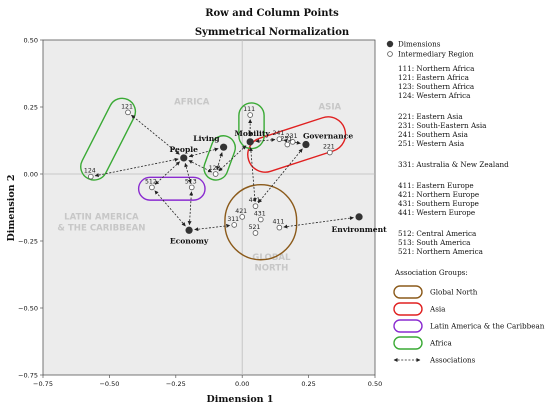 The image size is (550, 410). I want to click on y-tick-label: −0.75, so click(28, 375).